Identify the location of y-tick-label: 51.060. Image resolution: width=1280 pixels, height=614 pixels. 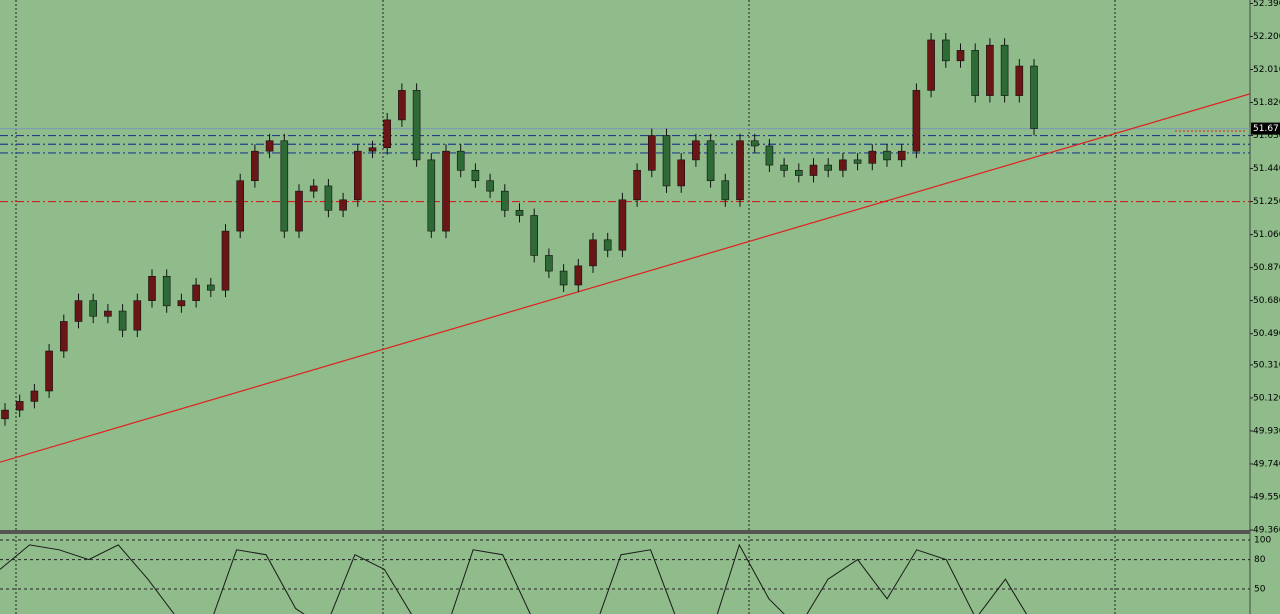
(1266, 235).